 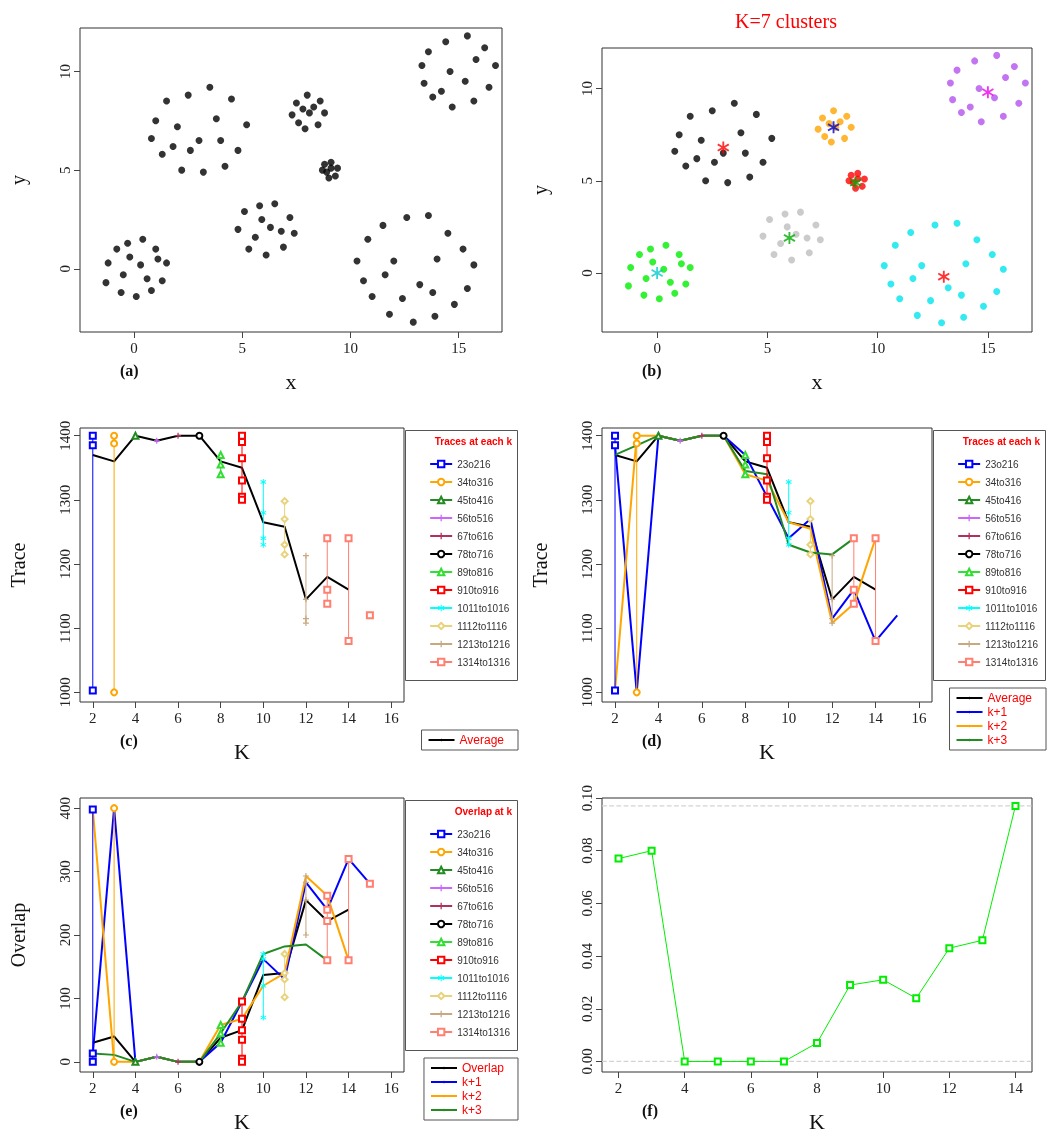 I want to click on y-tick-label: 0.02, so click(x=586, y=1008).